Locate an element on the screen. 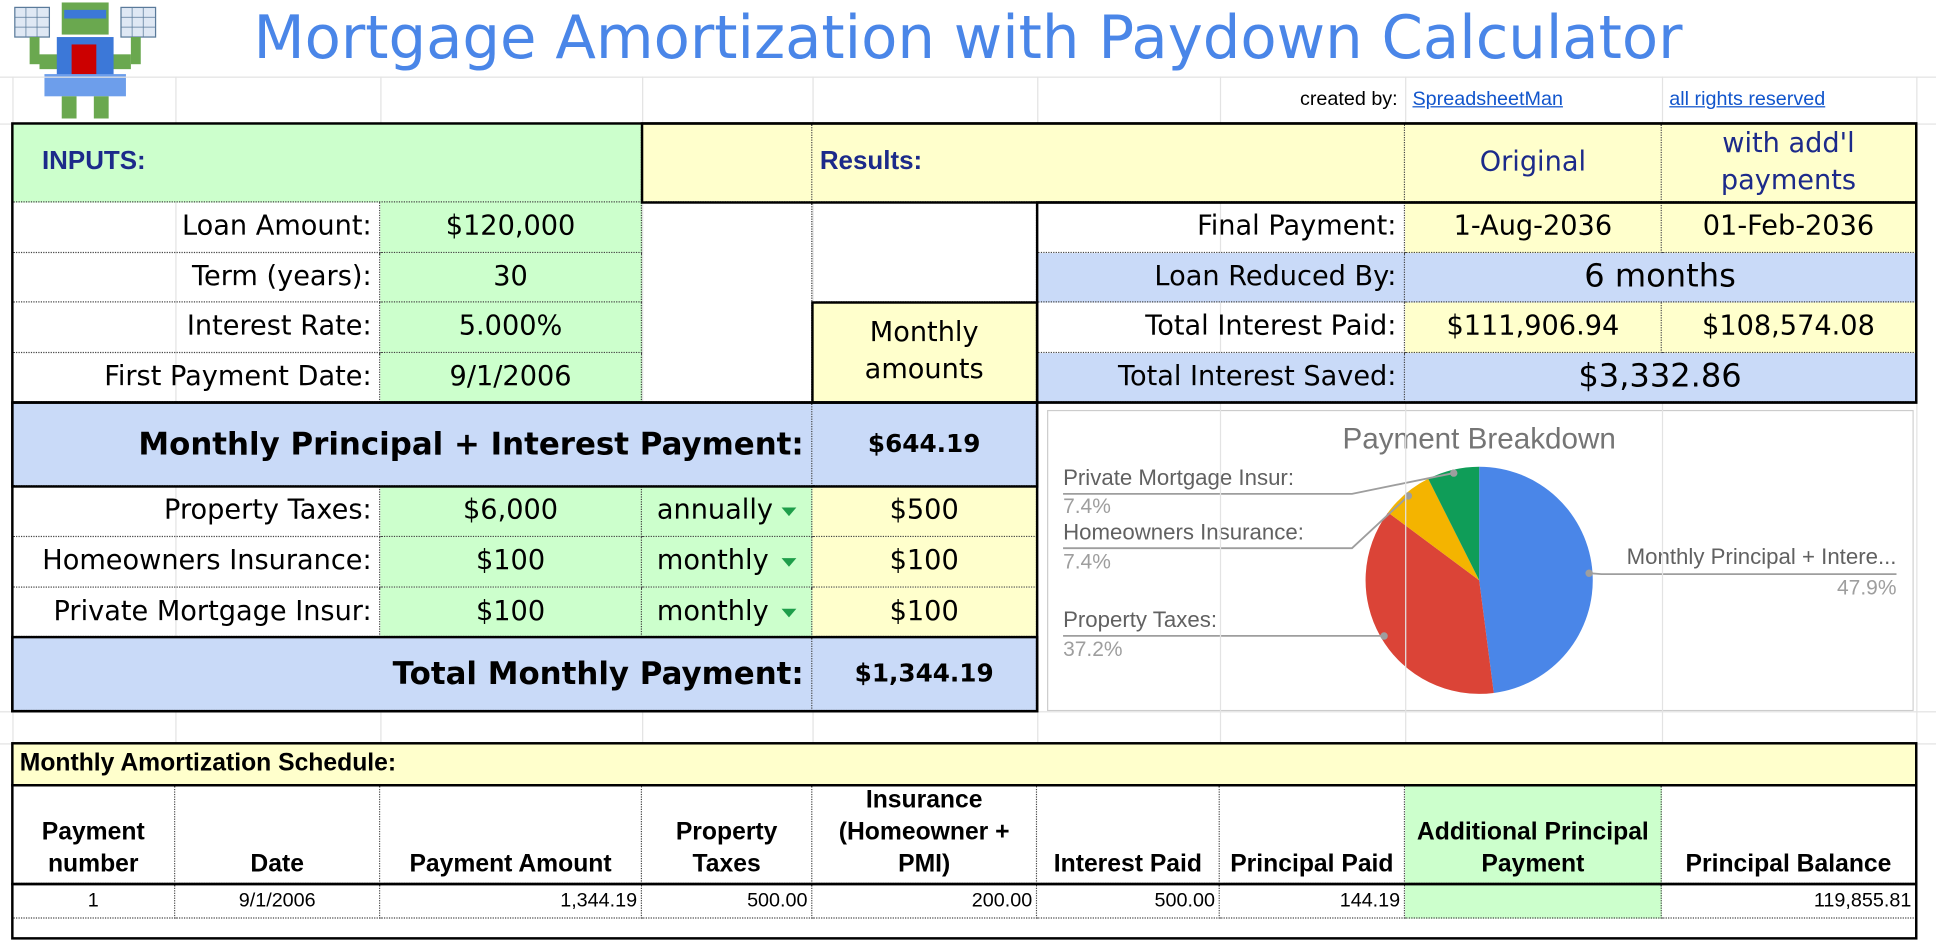  schedule-header: Interest Paid is located at coordinates (1128, 834).